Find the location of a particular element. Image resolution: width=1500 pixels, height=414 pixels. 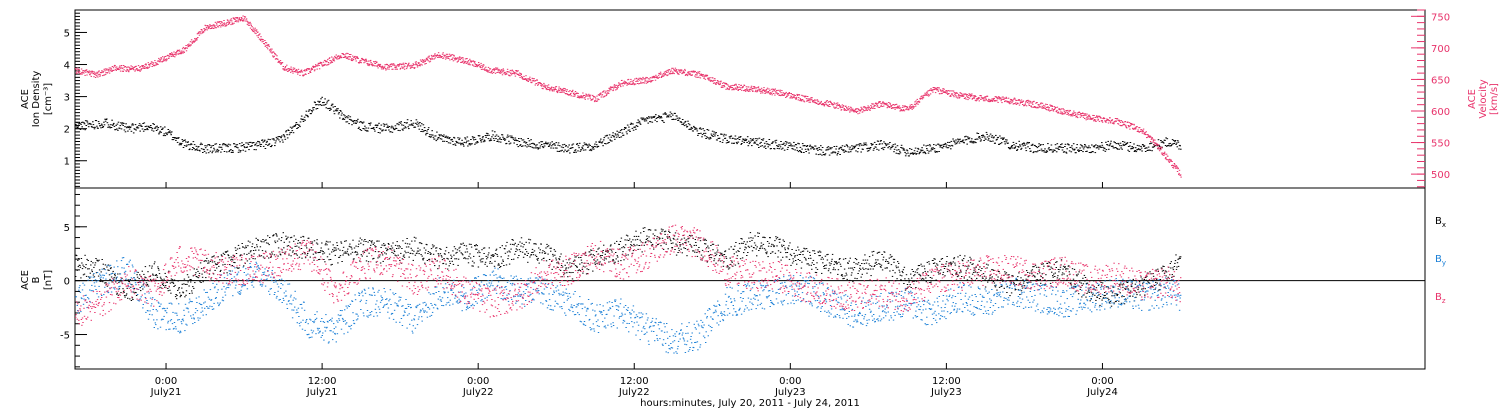

b-axis-tick-label: 5 is located at coordinates (67, 228).